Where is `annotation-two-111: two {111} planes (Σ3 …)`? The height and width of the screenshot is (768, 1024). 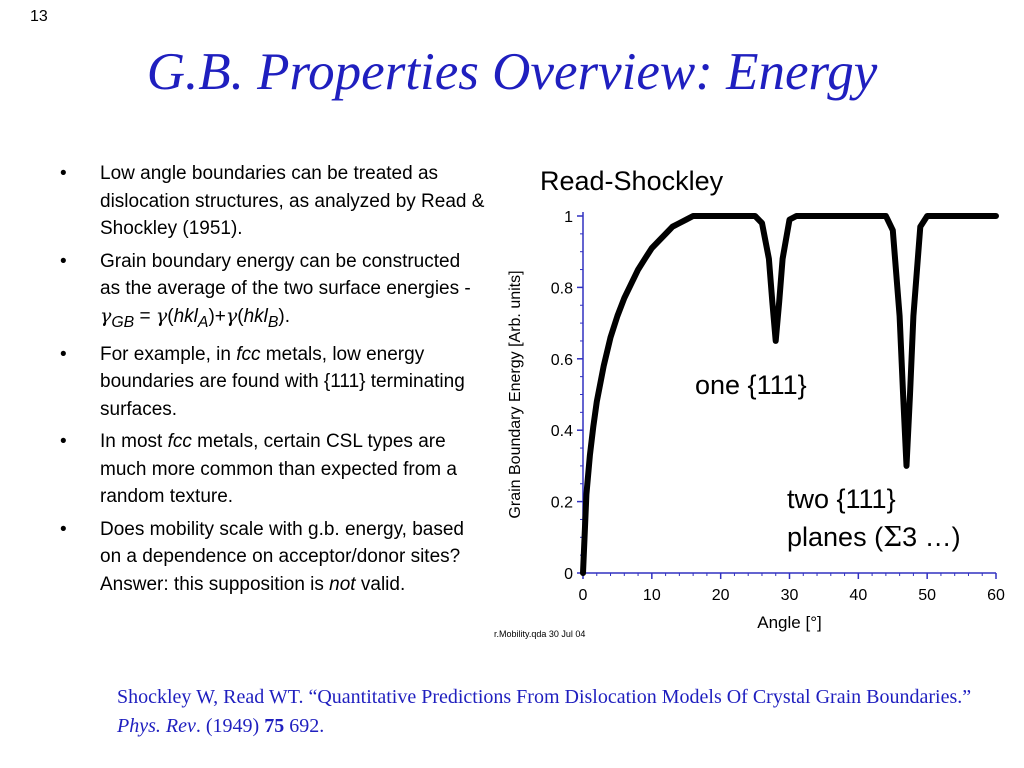
annotation-two-111: two {111} planes (Σ3 …) is located at coordinates (874, 518).